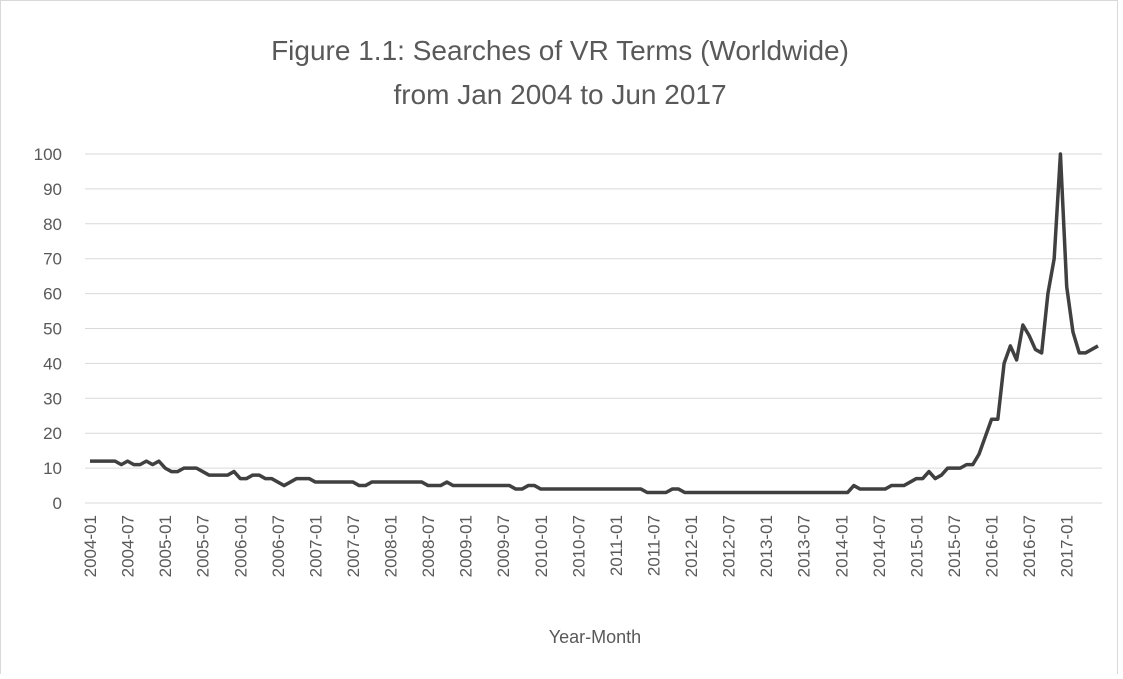 Image resolution: width=1123 pixels, height=679 pixels. Describe the element at coordinates (1029, 546) in the screenshot. I see `x-tick-label: 2016-07` at that location.